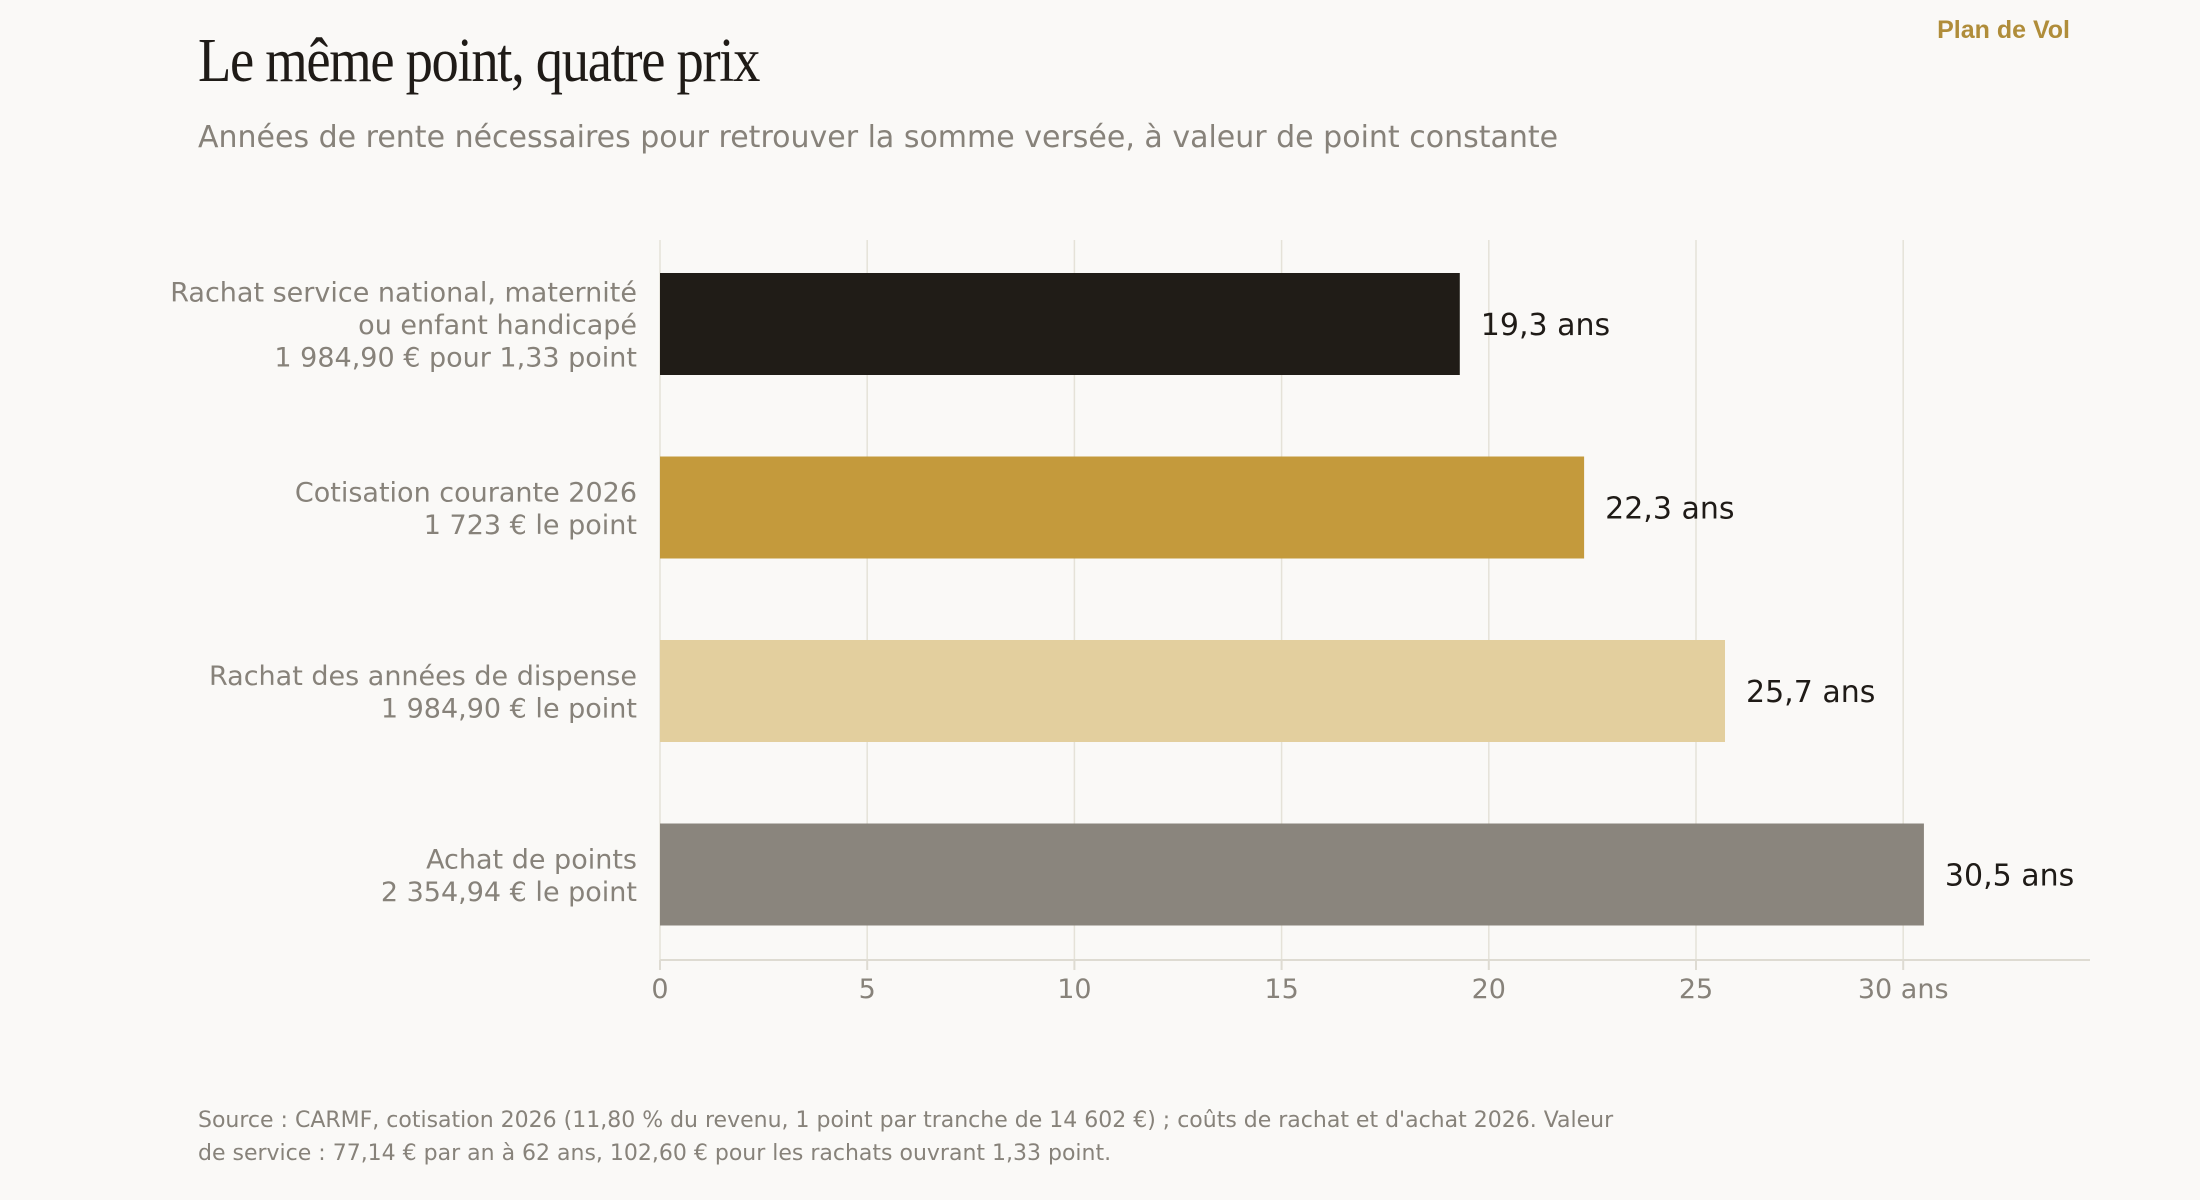 This screenshot has width=2200, height=1200. I want to click on category-label-2-line-1: 1 984,90 € le point, so click(509, 708).